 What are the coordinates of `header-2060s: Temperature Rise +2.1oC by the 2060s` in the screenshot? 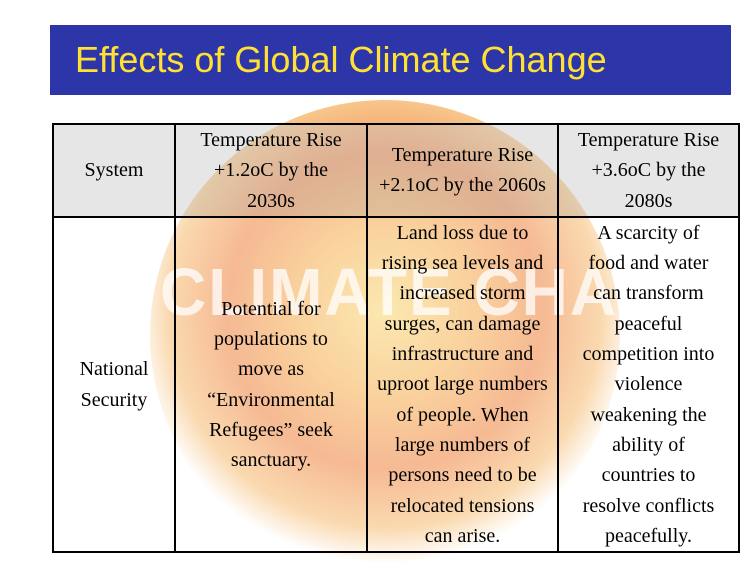 It's located at (462, 170).